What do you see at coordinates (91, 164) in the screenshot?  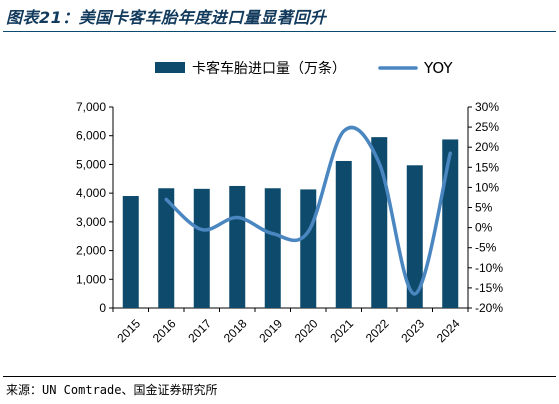 I see `left-tick-label: 5,000` at bounding box center [91, 164].